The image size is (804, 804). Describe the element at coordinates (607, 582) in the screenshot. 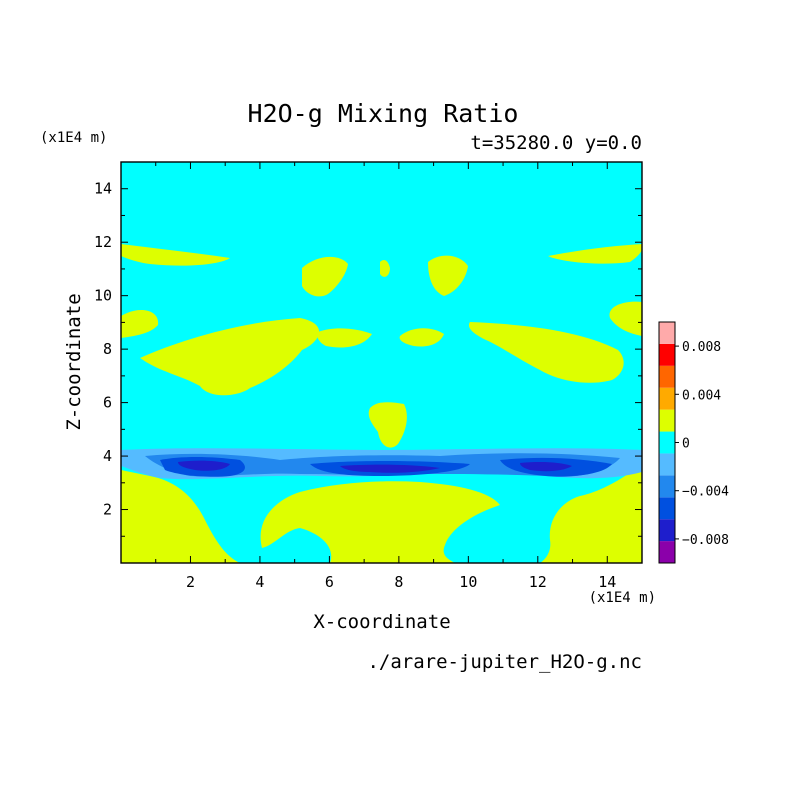

I see `x-tick-label: 14` at that location.